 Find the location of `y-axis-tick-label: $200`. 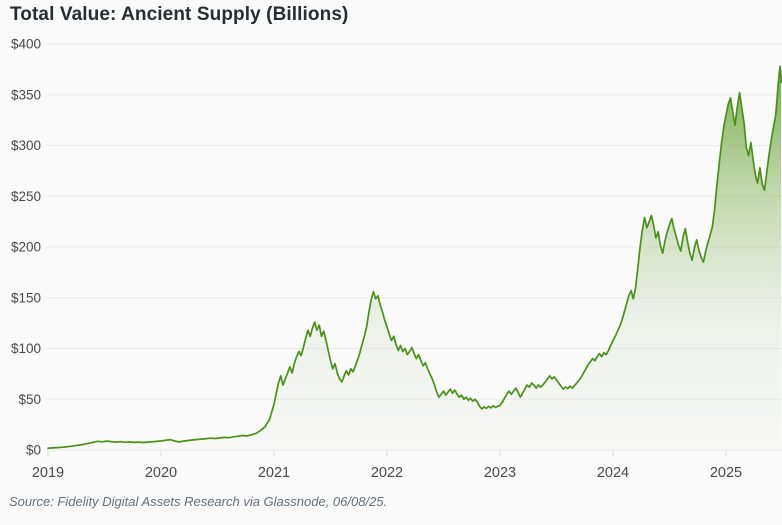

y-axis-tick-label: $200 is located at coordinates (26, 247).